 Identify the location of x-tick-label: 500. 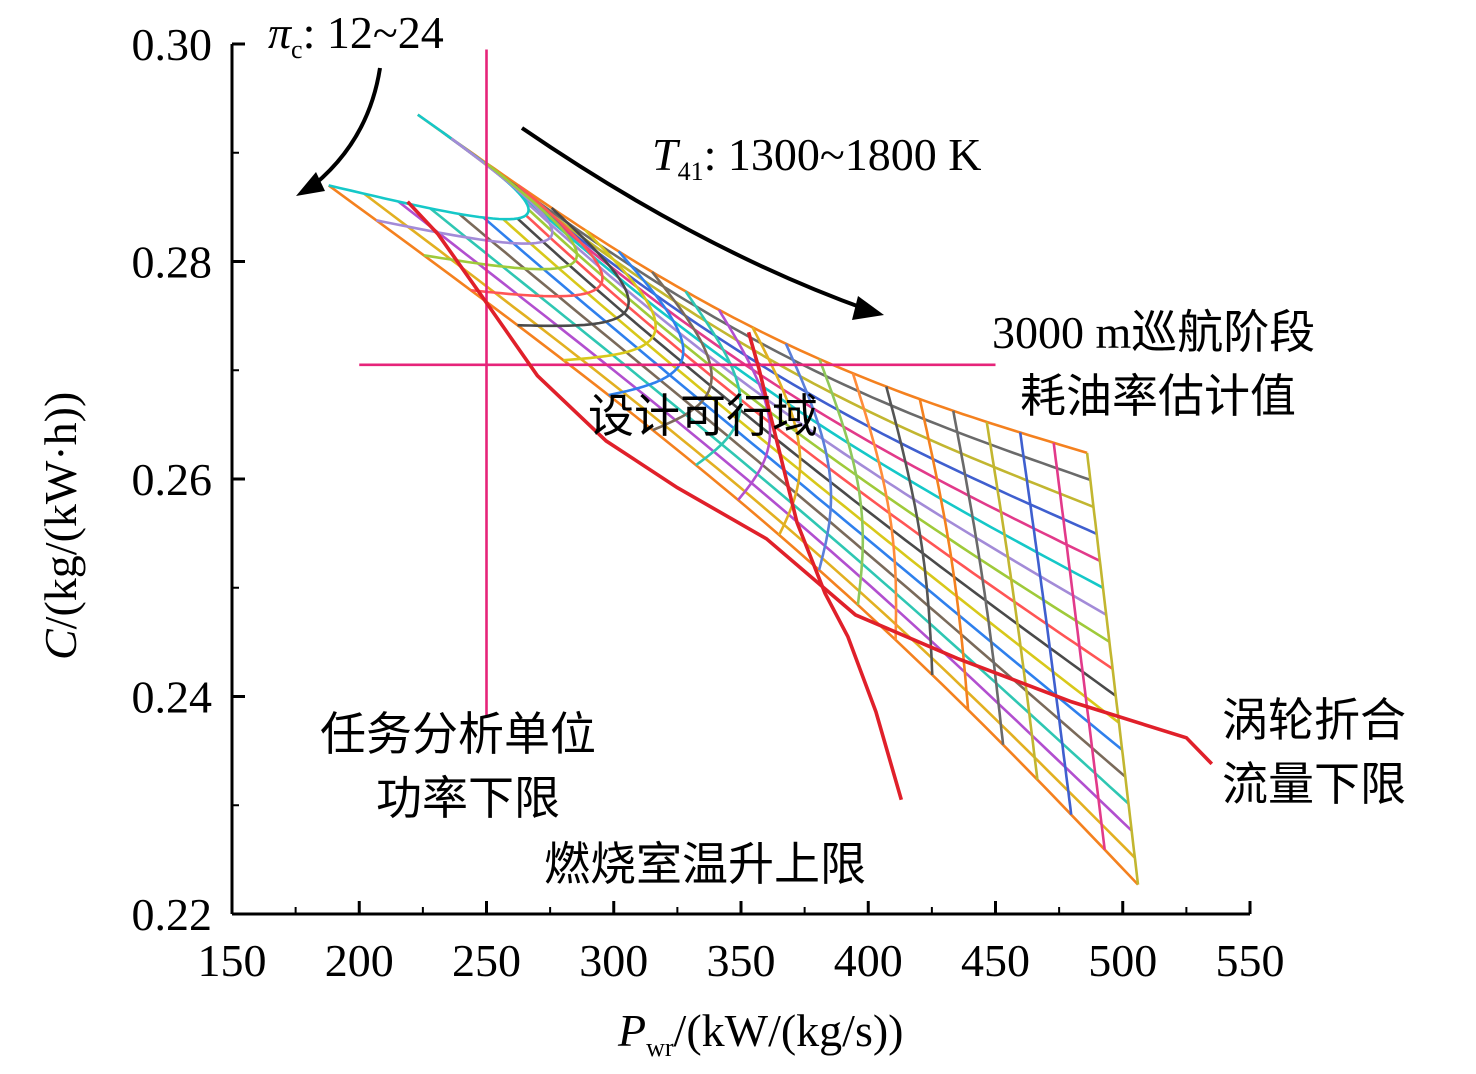
(1122, 960).